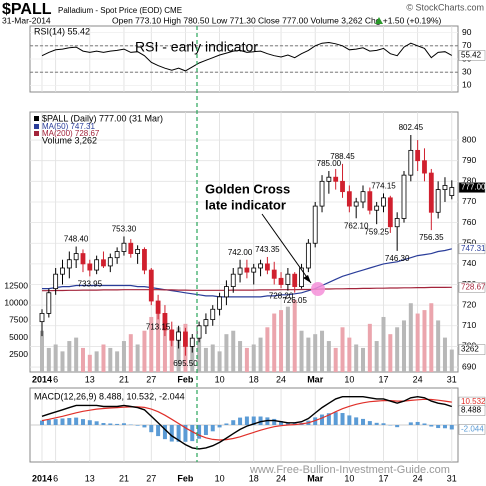 The height and width of the screenshot is (486, 486). I want to click on watermark: www.Free-Bullion-Investment-Guide.com, so click(349, 470).